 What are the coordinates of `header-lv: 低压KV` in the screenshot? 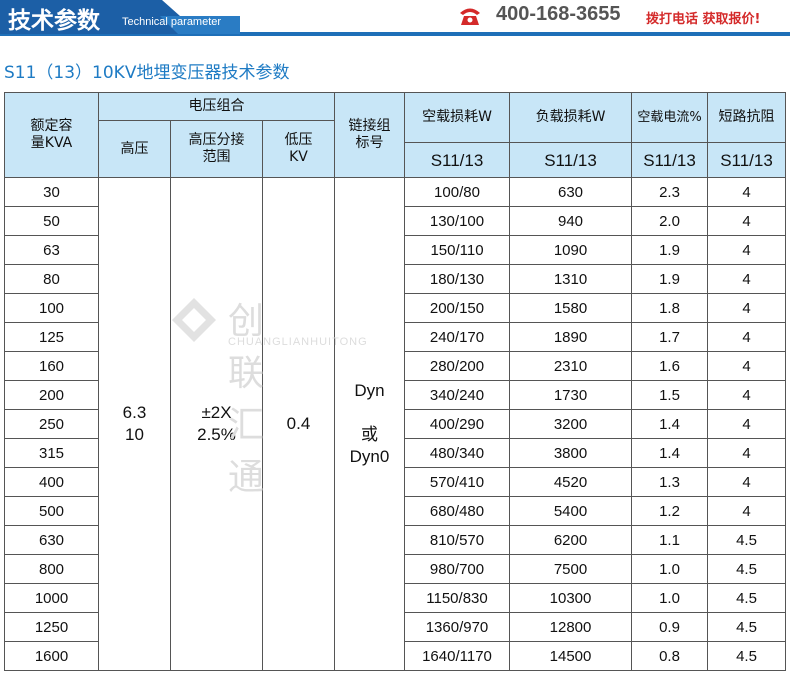 It's located at (298, 149).